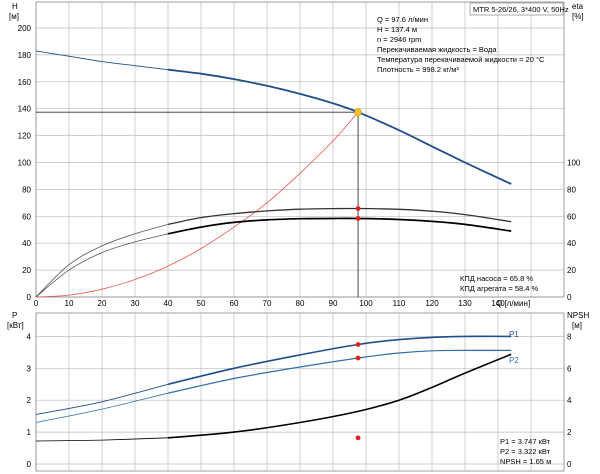 The height and width of the screenshot is (474, 600). I want to click on bottom-y-left-tick-label: 3, so click(29, 368).